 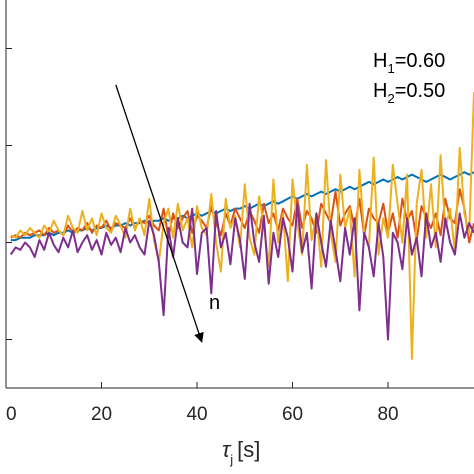 I want to click on x-tick-label-4: 60, so click(x=292, y=414).